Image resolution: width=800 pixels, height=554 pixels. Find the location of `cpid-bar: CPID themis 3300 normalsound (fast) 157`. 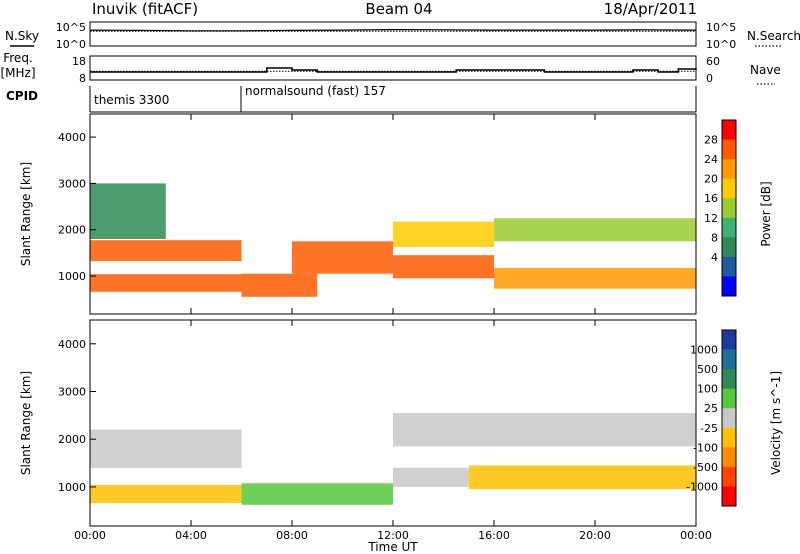

cpid-bar: CPID themis 3300 normalsound (fast) 157 is located at coordinates (351, 98).